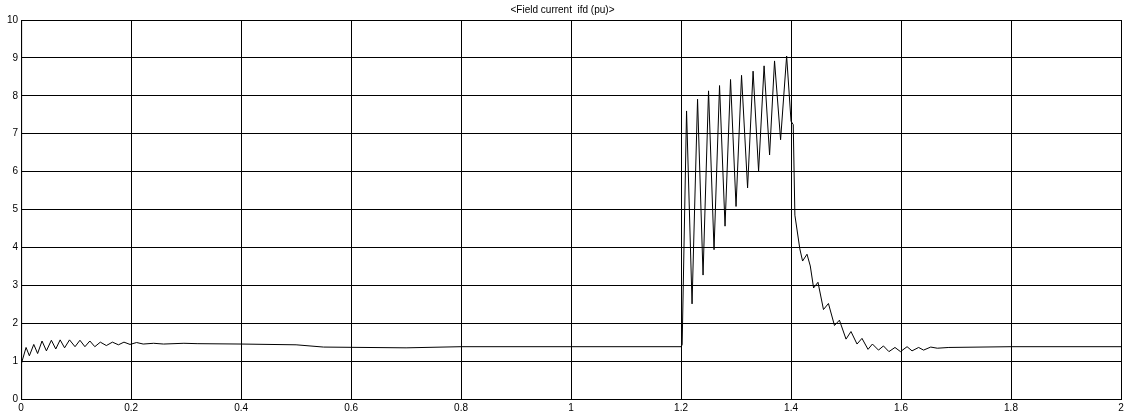 This screenshot has height=417, width=1131. What do you see at coordinates (571, 407) in the screenshot?
I see `x-tick-label: 1` at bounding box center [571, 407].